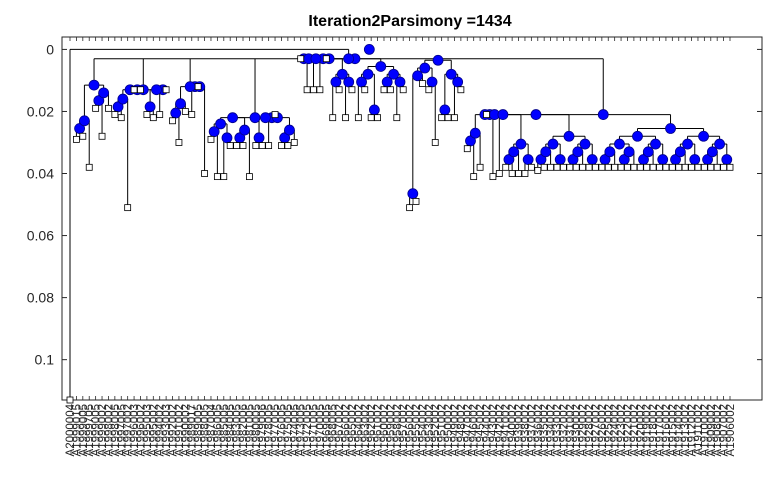  I want to click on leaf-label: A1946002, so click(475, 430).